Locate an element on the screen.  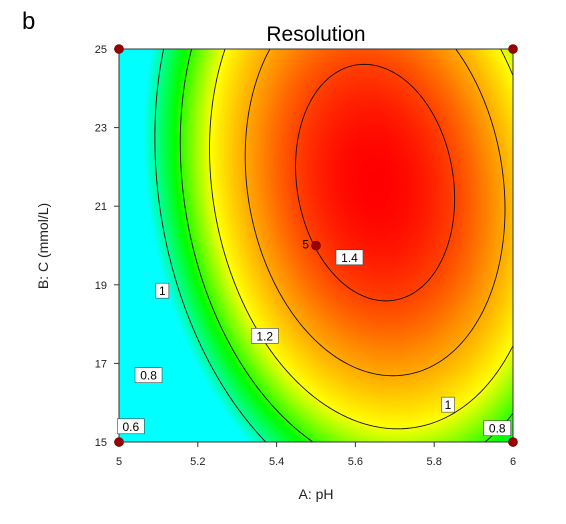
contour-label-text: 1.2 is located at coordinates (264, 336).